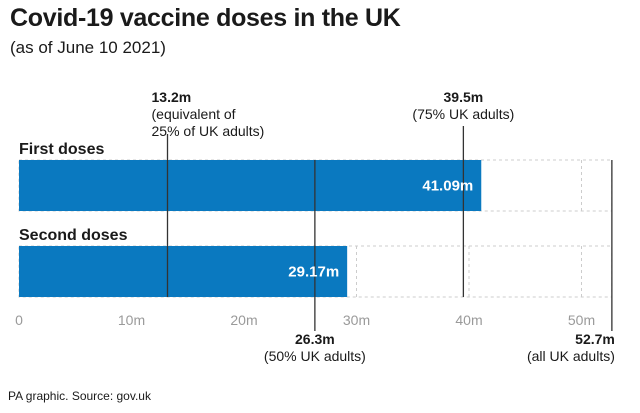 The image size is (640, 413). What do you see at coordinates (463, 114) in the screenshot?
I see `reference-note-2-1: (75% UK adults)` at bounding box center [463, 114].